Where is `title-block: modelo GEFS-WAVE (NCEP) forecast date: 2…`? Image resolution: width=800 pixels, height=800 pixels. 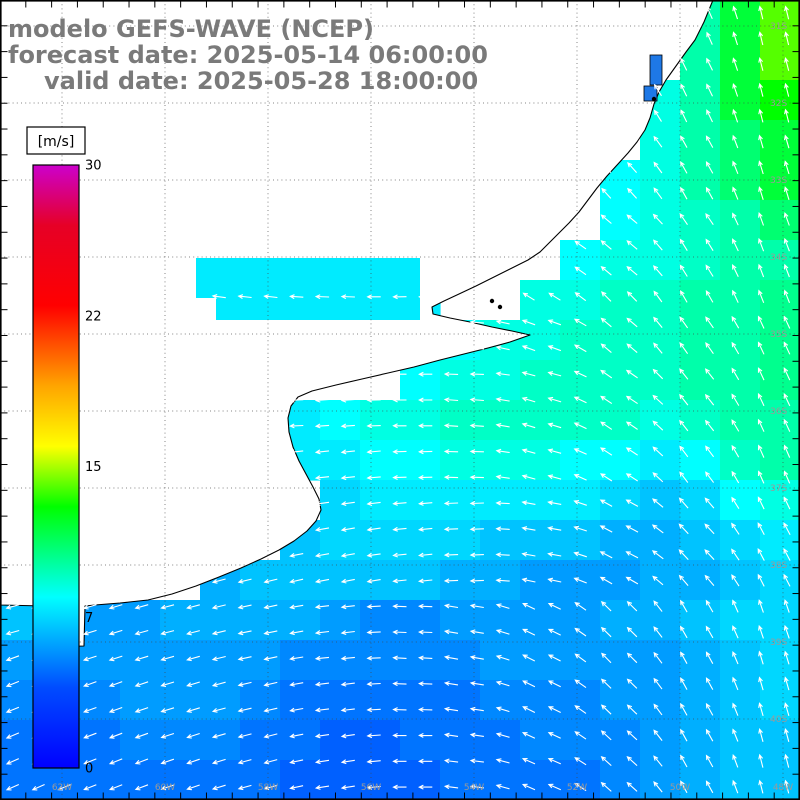
title-block: modelo GEFS-WAVE (NCEP) forecast date: 2… is located at coordinates (248, 55).